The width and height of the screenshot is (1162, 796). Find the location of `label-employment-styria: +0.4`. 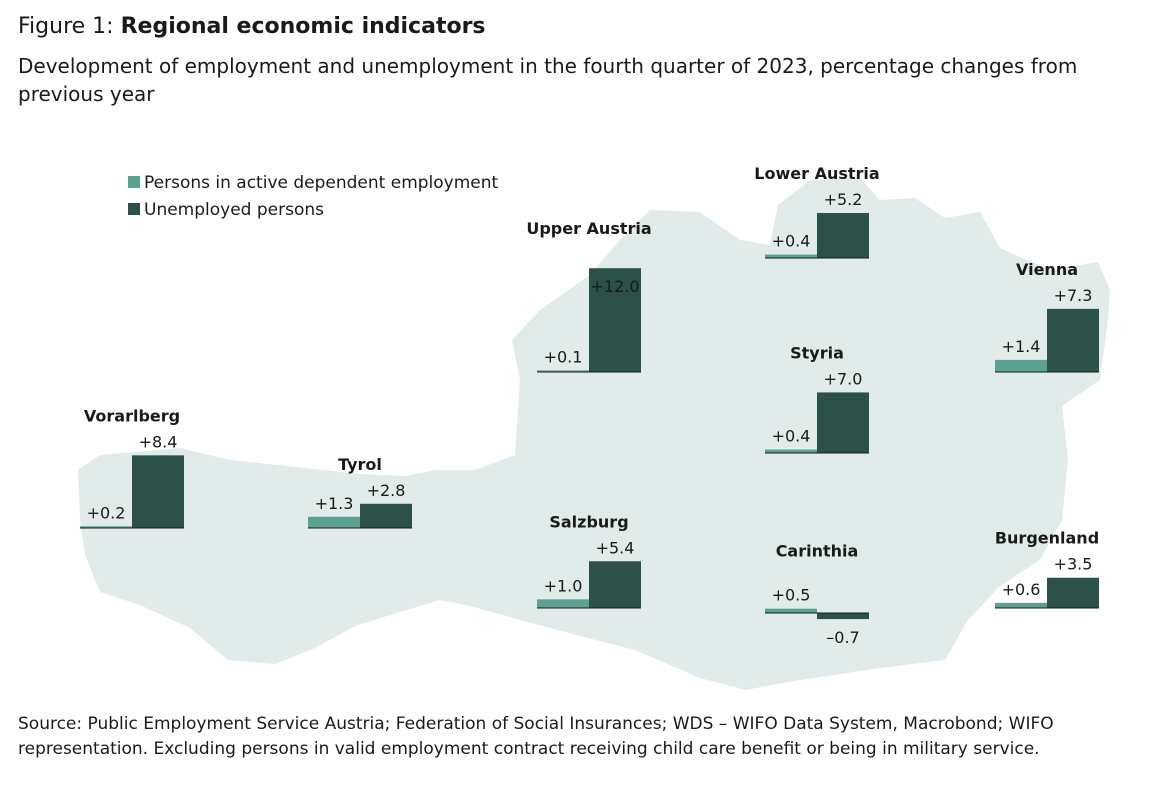

label-employment-styria: +0.4 is located at coordinates (791, 436).